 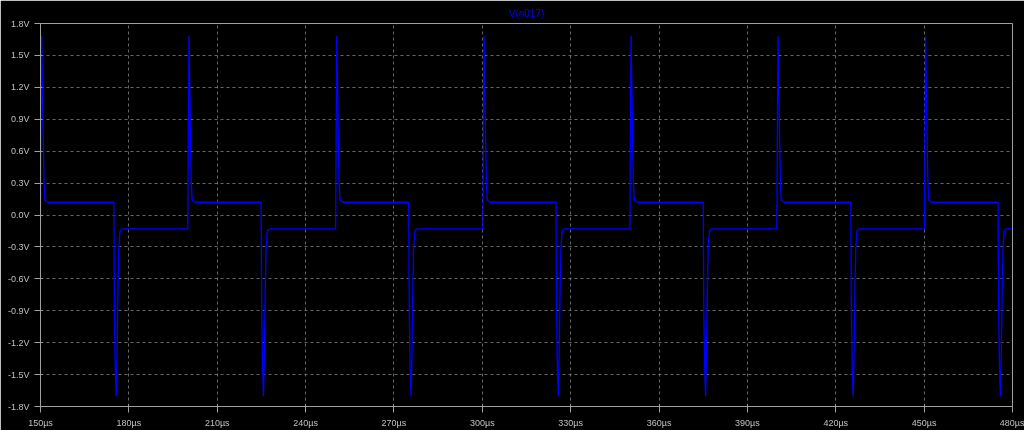 I want to click on y-tick-label: 0.0V, so click(x=20, y=215).